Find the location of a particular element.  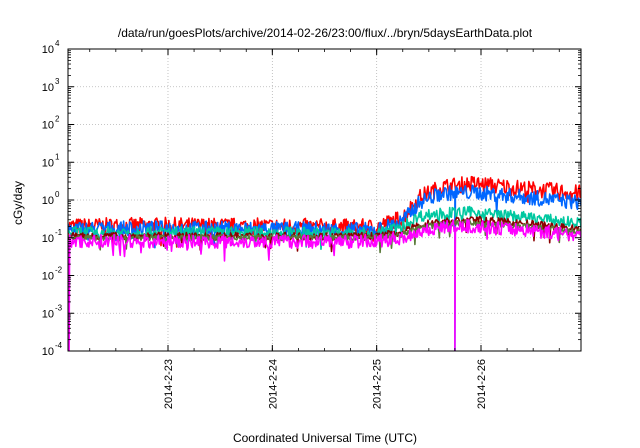

x-tick-label: 2014-2-23 is located at coordinates (169, 384).